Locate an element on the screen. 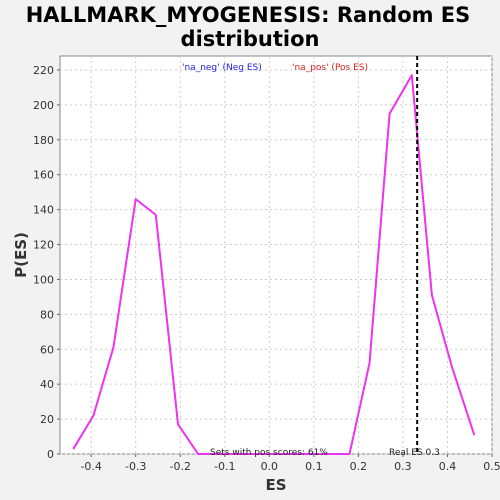 This screenshot has width=500, height=500. x-axis-ticks: -0.4 -0.3 -0.2 -0.1 0.0 0.1 0.2 0.3 0.4 0.5 is located at coordinates (290, 463).